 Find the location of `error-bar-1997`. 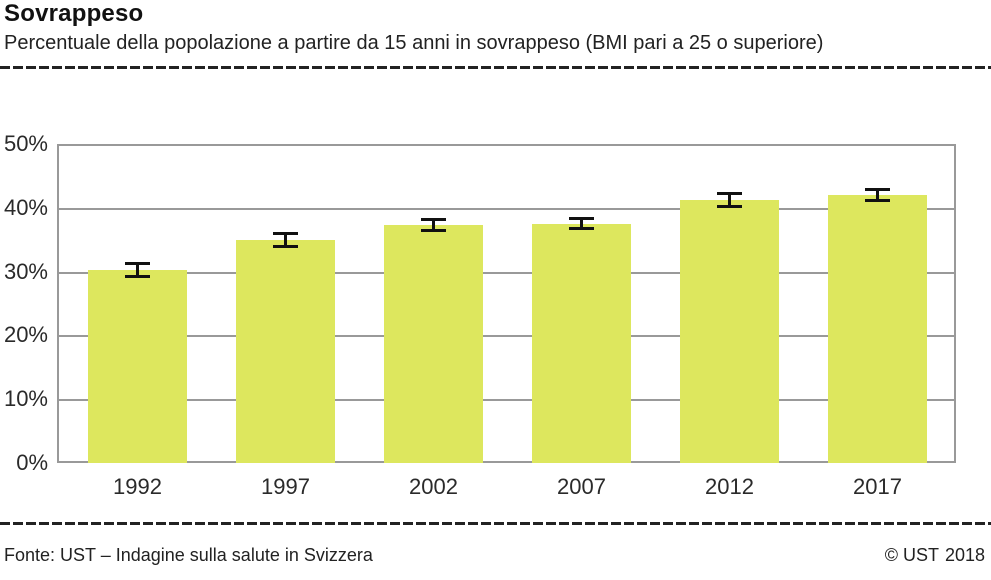

error-bar-1997 is located at coordinates (285, 240).